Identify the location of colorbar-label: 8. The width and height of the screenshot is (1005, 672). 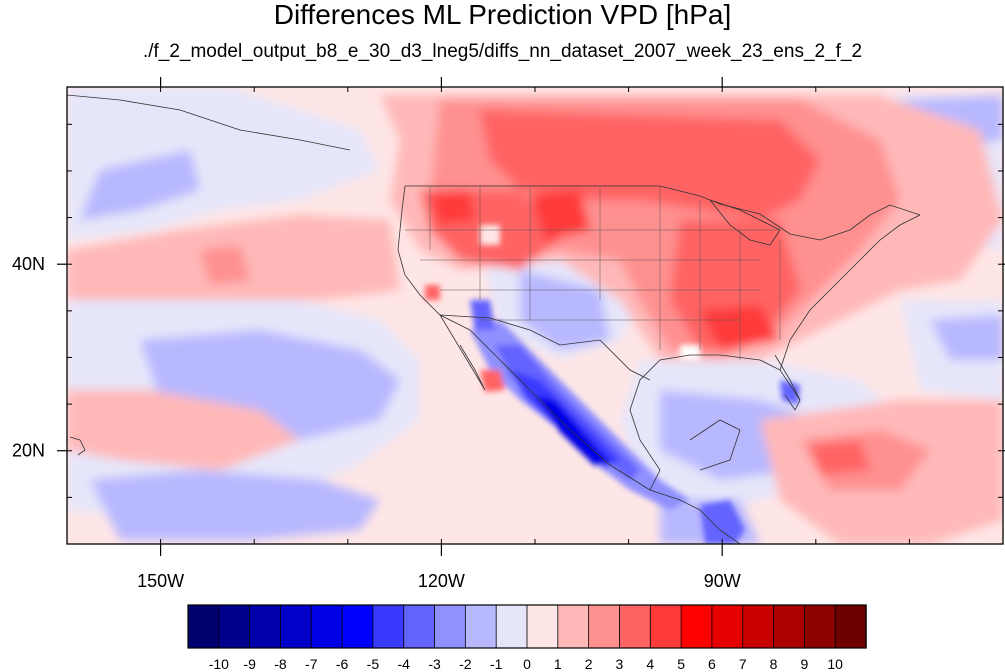
(774, 664).